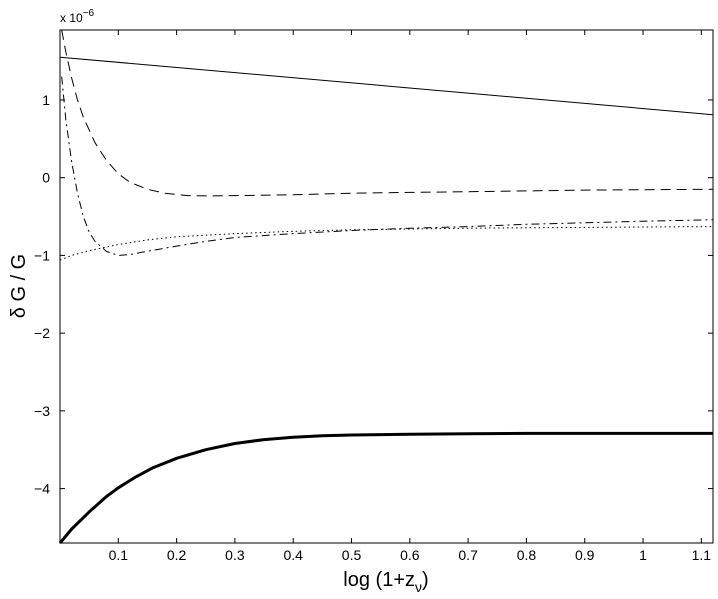 The width and height of the screenshot is (718, 599). I want to click on y-multiplier: x 10−6, so click(77, 16).